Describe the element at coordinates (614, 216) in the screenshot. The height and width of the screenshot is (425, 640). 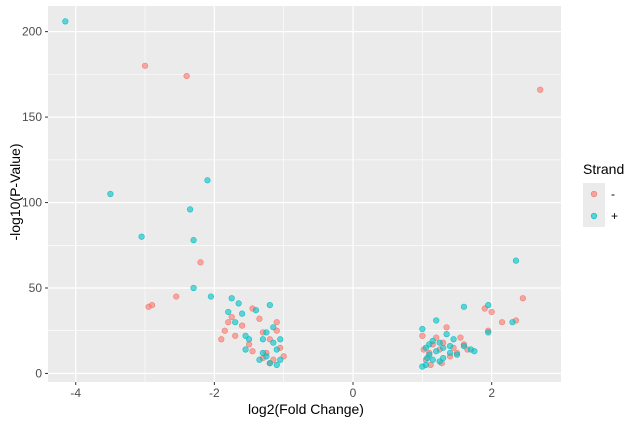
I see `legend-label-plus: +` at that location.